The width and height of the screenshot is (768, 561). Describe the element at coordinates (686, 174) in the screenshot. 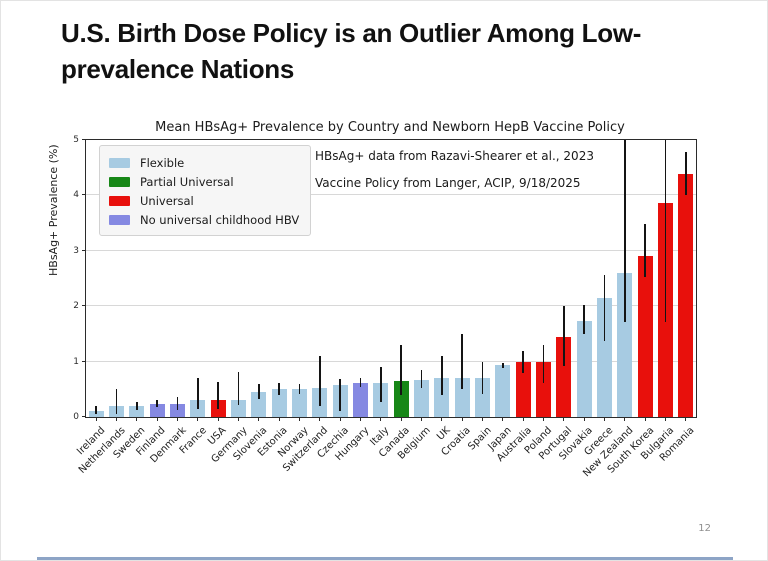

I see `error-bar-romania` at that location.